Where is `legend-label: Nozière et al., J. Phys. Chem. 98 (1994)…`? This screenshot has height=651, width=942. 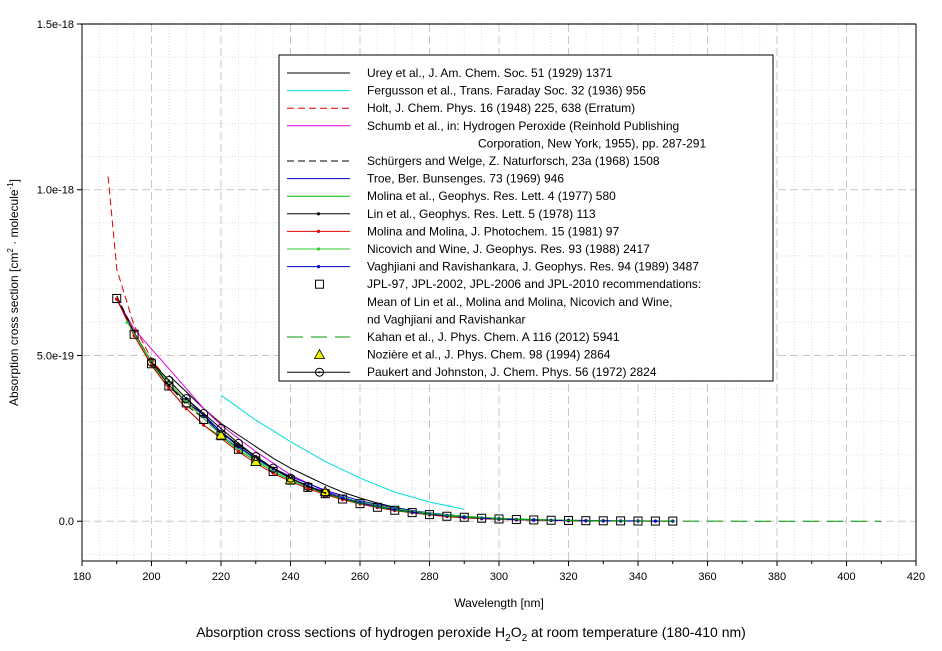
legend-label: Nozière et al., J. Phys. Chem. 98 (1994)… is located at coordinates (489, 355).